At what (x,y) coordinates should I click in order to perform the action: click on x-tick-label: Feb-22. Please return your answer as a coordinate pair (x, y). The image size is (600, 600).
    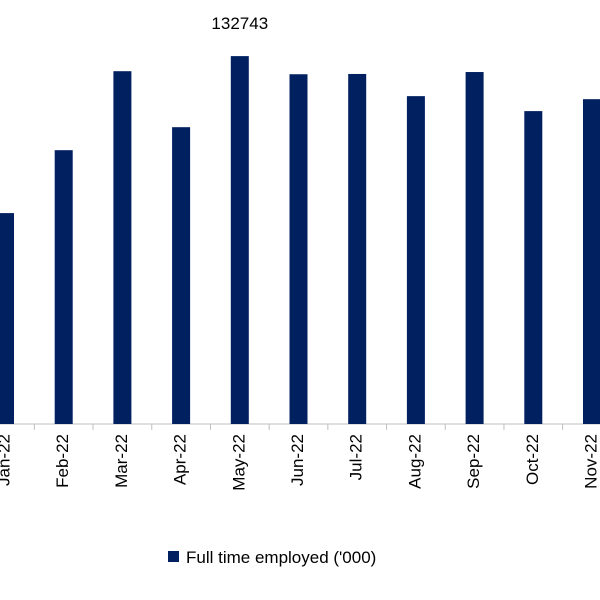
    Looking at the image, I should click on (62, 461).